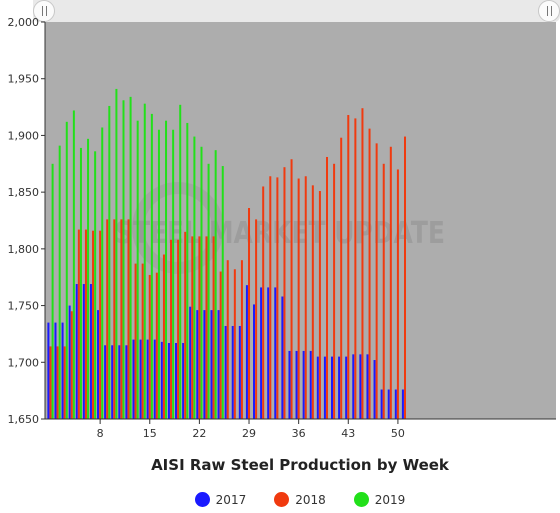 This screenshot has height=513, width=560. I want to click on y-tick-label: 2,000, so click(24, 22).